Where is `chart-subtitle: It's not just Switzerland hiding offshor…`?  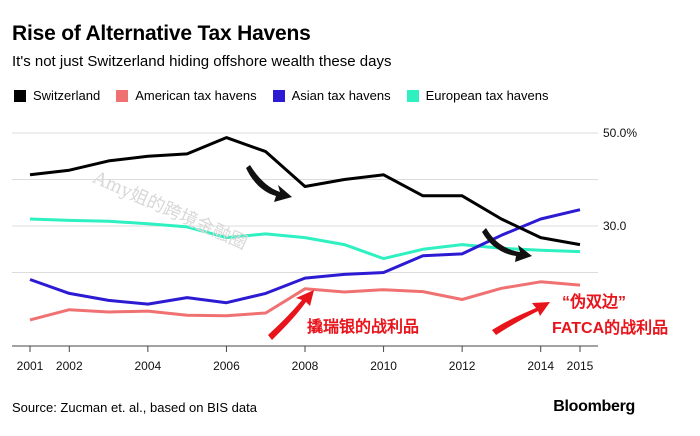 chart-subtitle: It's not just Switzerland hiding offshor… is located at coordinates (202, 61).